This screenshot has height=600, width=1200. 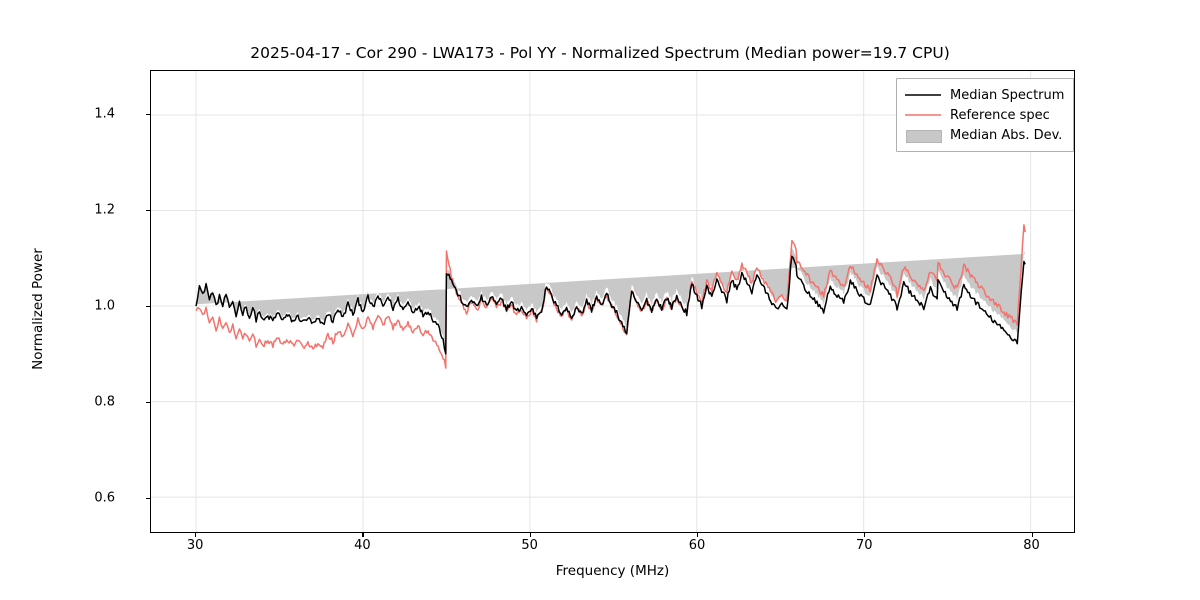 I want to click on legend-swatch-reference-spec, so click(x=923, y=115).